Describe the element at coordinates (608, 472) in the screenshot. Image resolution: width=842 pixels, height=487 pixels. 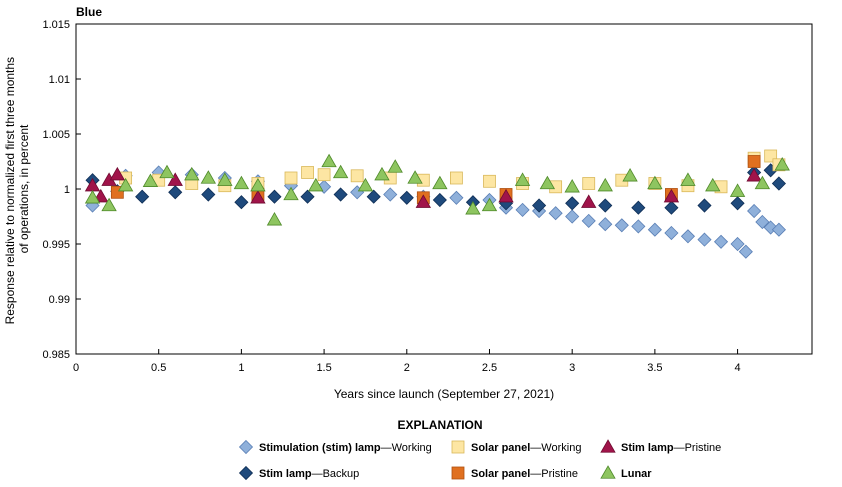
I see `legend-marker-lunar` at that location.